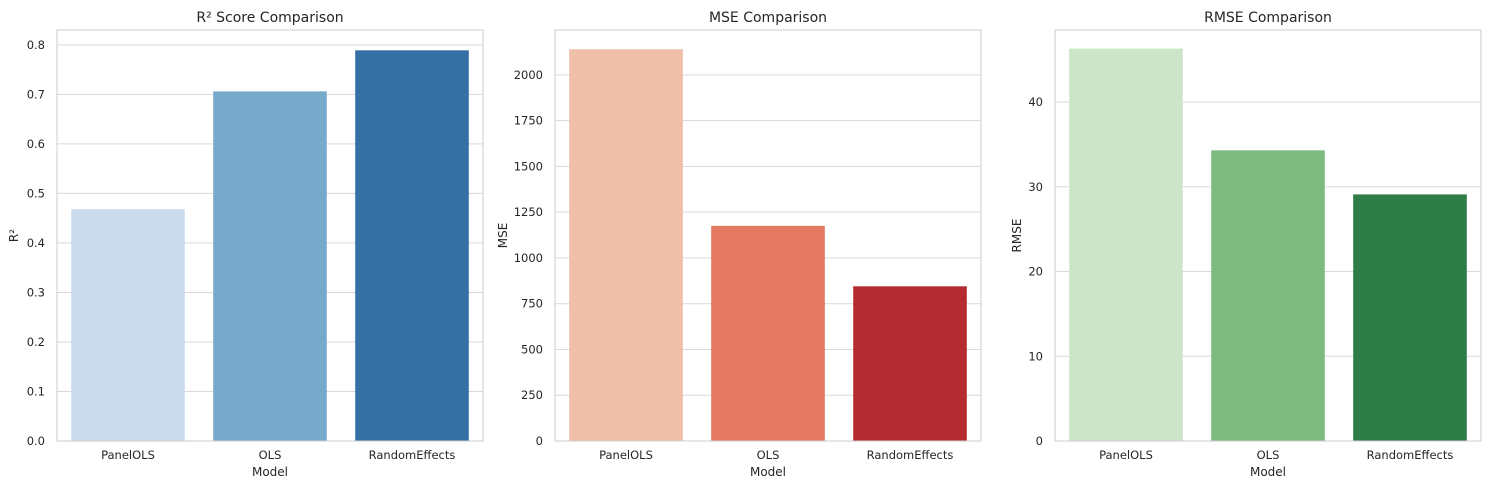  What do you see at coordinates (1035, 102) in the screenshot?
I see `y-tick-label: 40` at bounding box center [1035, 102].